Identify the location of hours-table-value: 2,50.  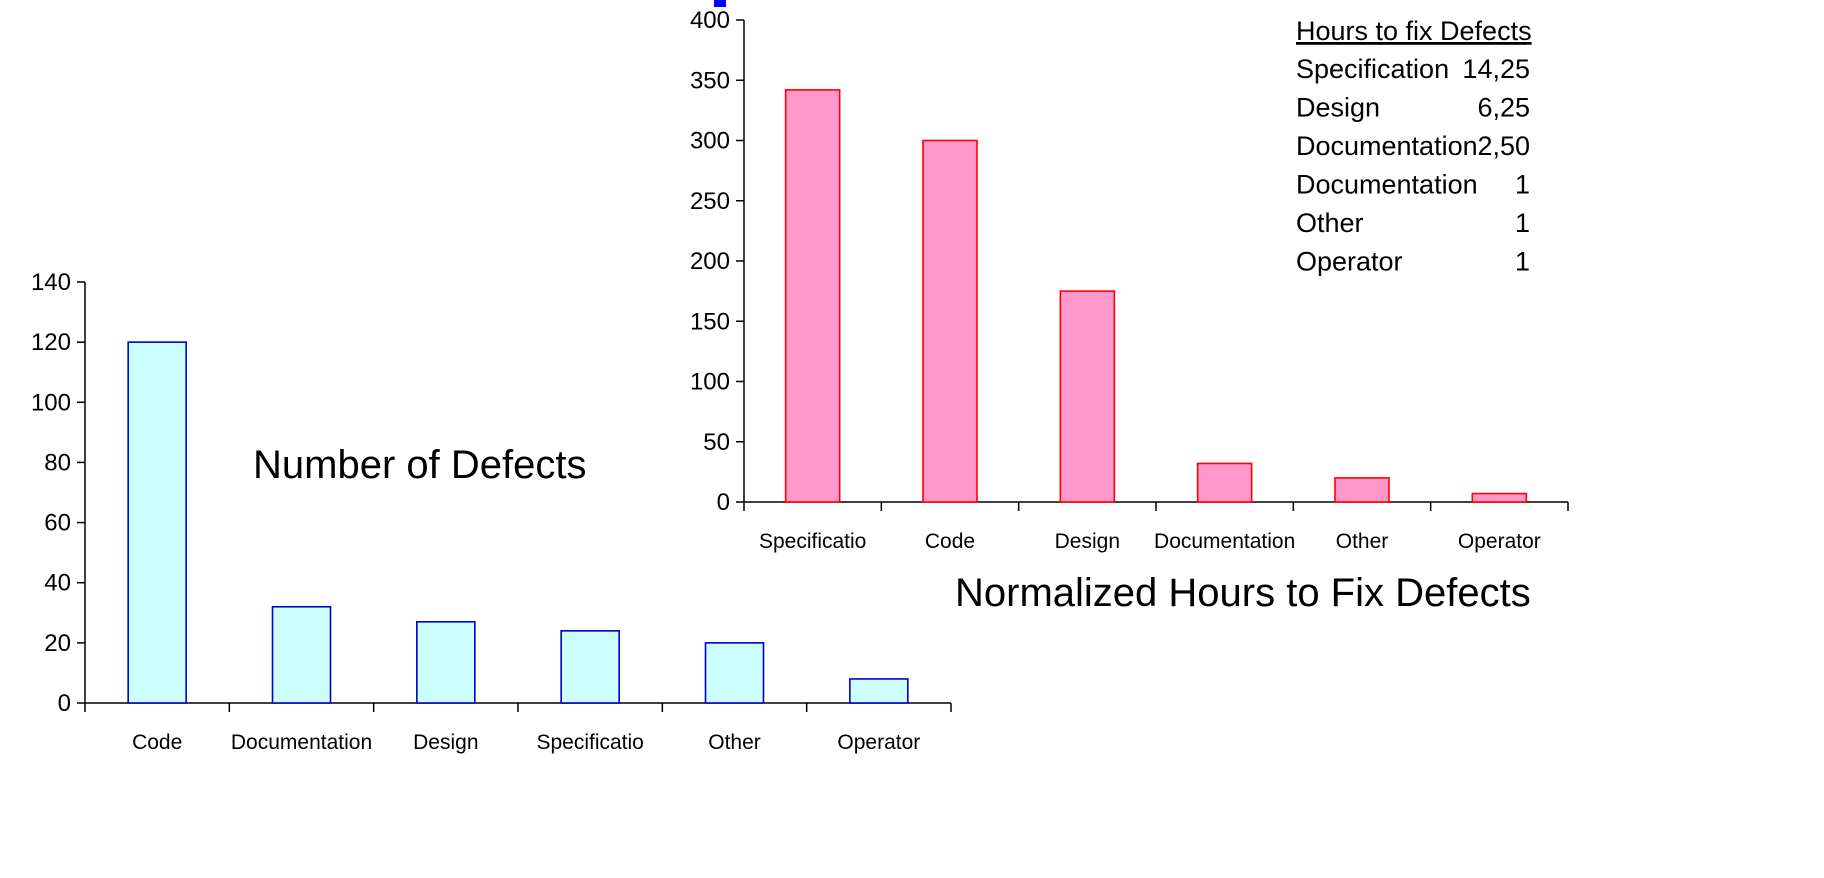
(1503, 146).